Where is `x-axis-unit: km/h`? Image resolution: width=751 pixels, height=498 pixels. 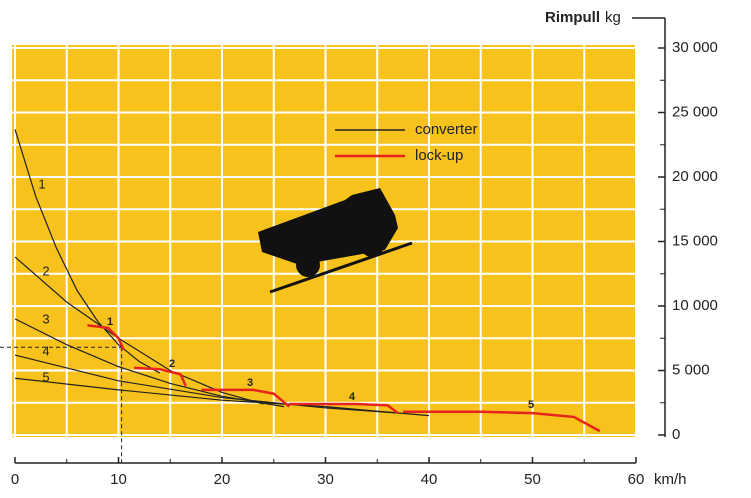 x-axis-unit: km/h is located at coordinates (670, 479).